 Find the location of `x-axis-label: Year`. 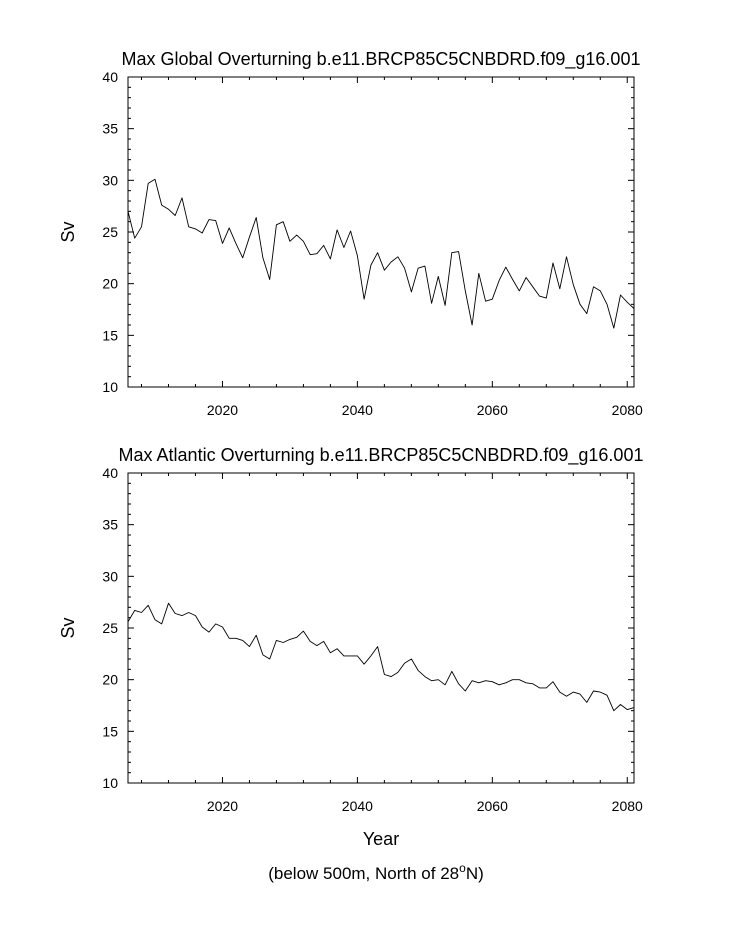

x-axis-label: Year is located at coordinates (381, 839).